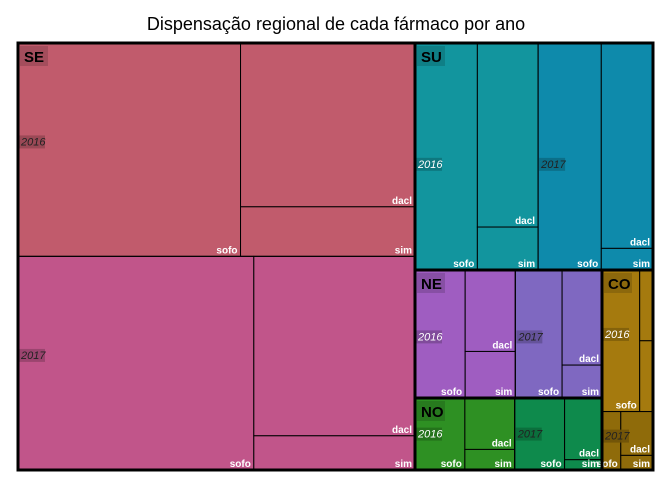 The image size is (672, 480). I want to click on cell-co-2016-dacl, so click(646, 305).